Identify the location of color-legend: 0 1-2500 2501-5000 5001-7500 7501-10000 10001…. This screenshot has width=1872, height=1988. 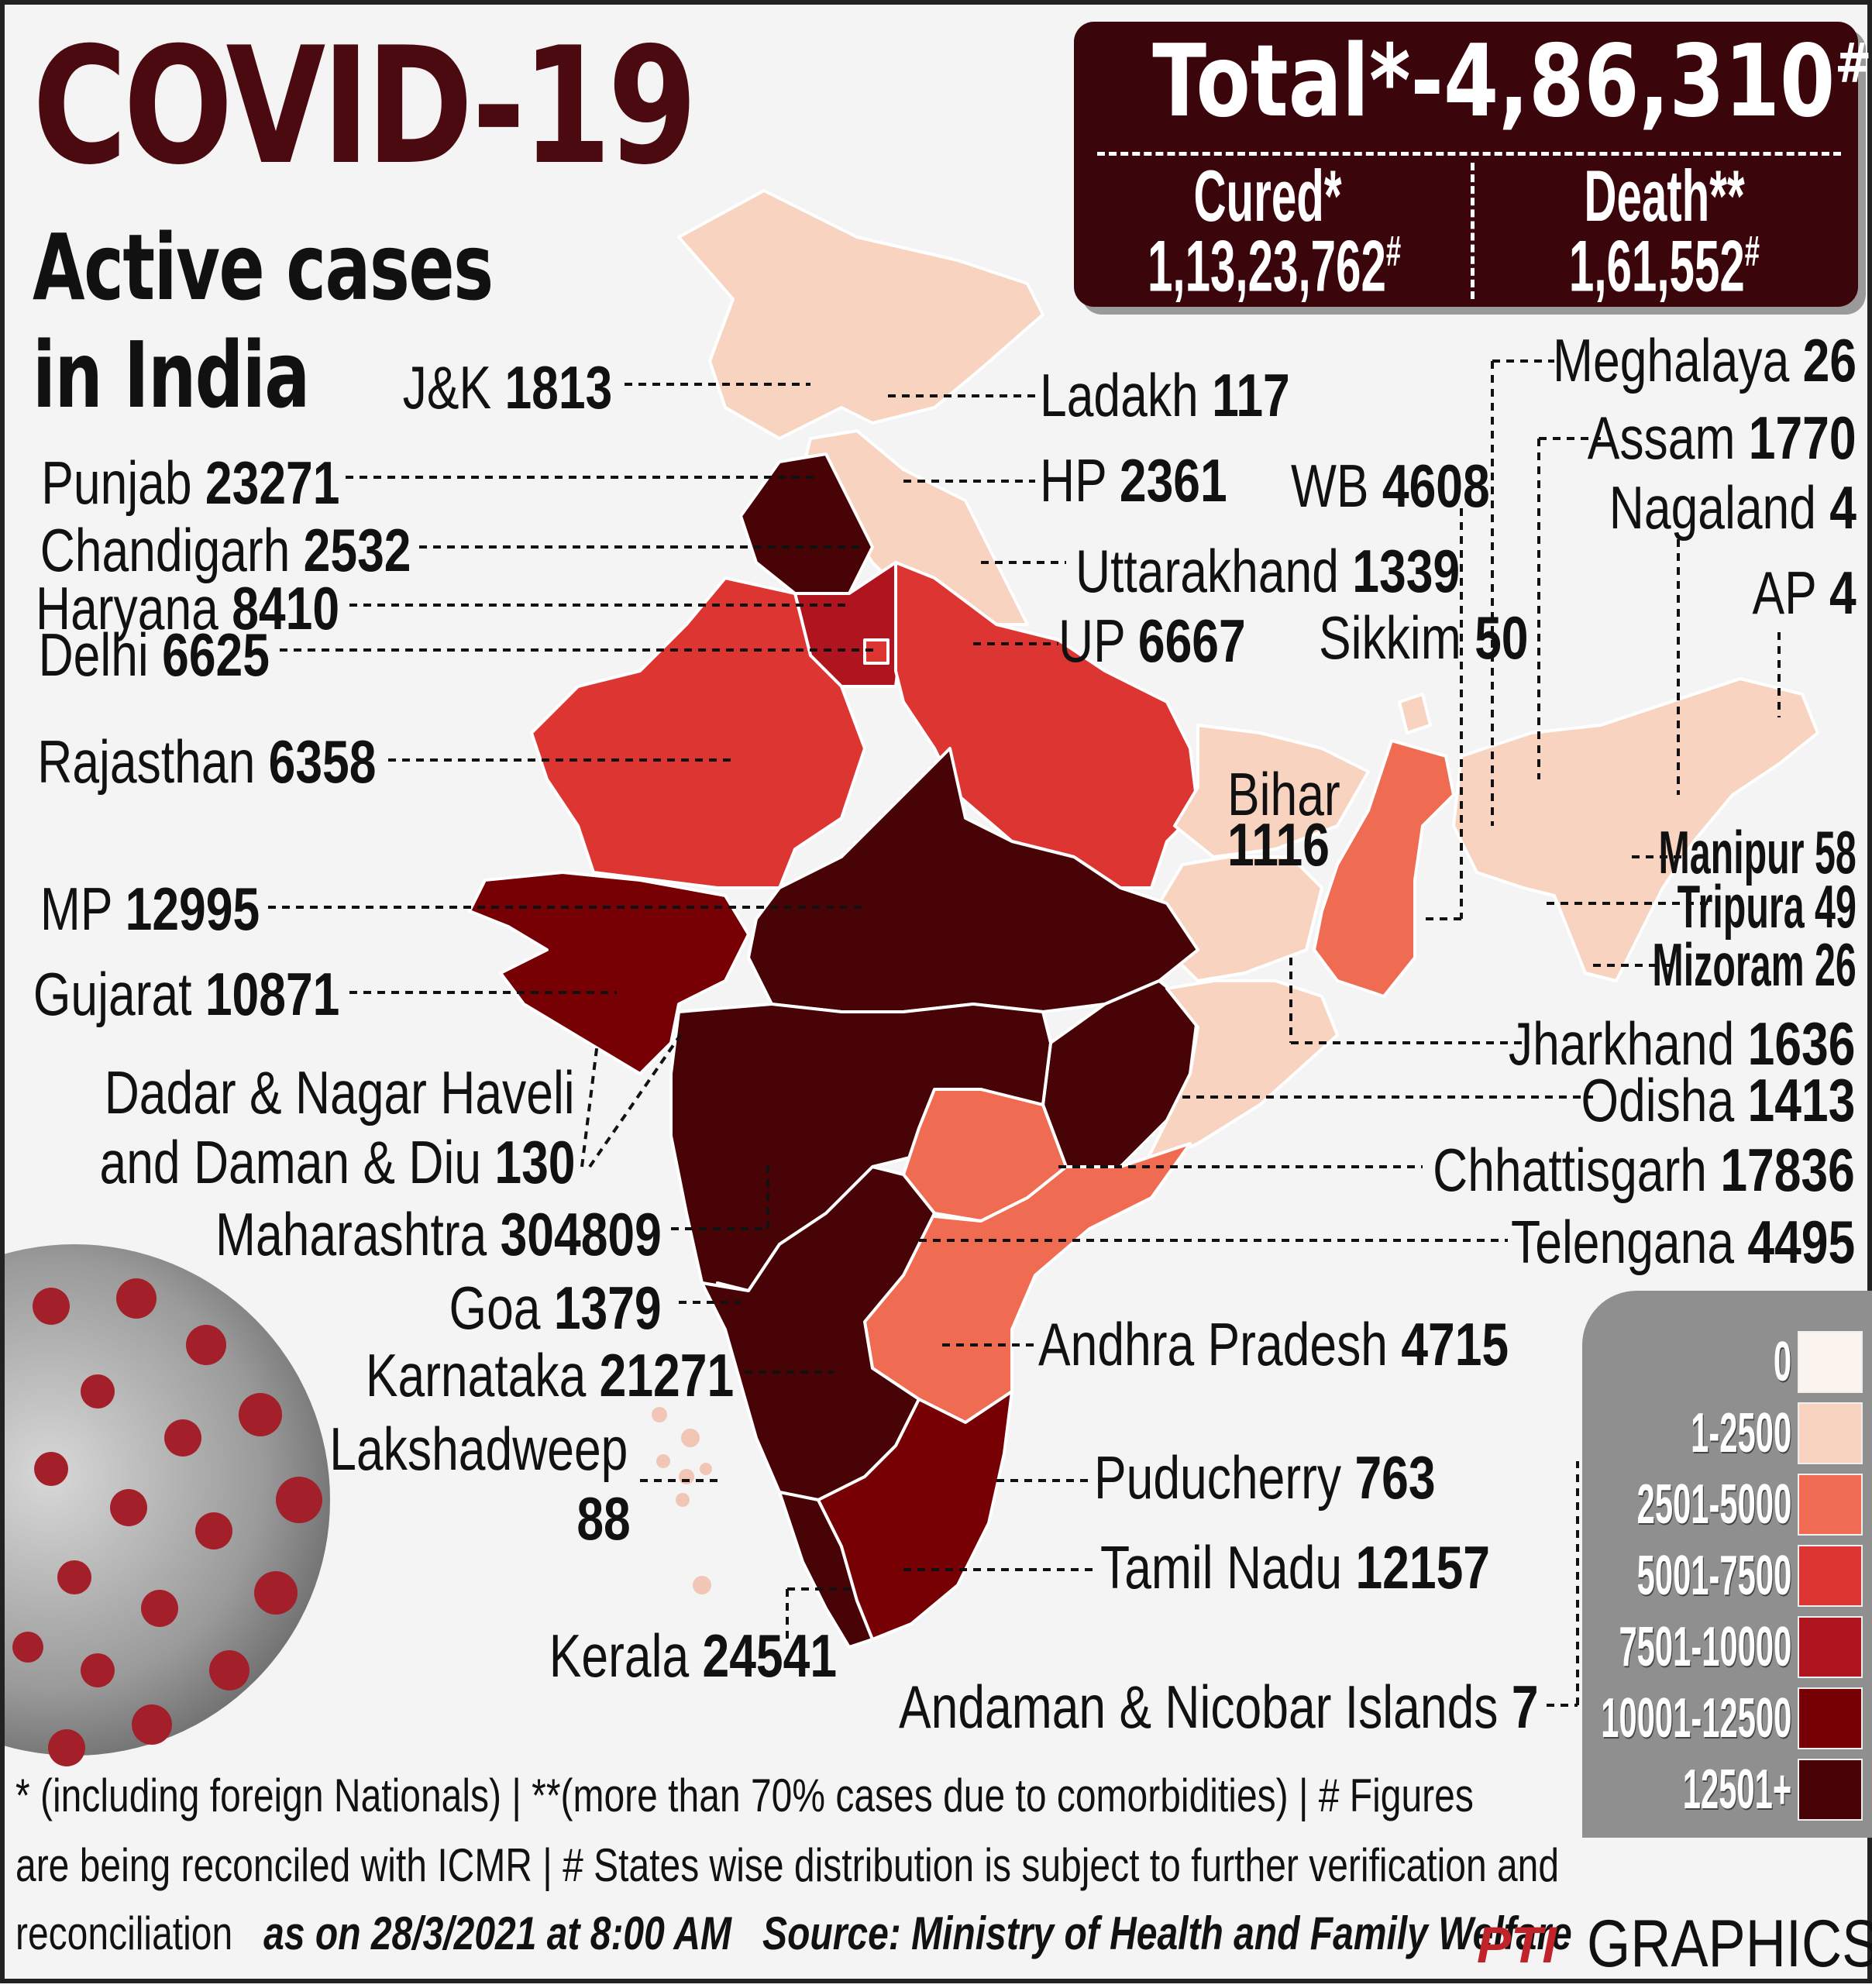
(1727, 1564).